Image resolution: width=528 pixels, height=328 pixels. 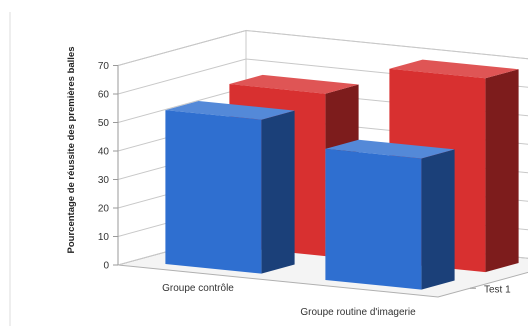 I want to click on y-tick-label: 0, so click(x=106, y=266).